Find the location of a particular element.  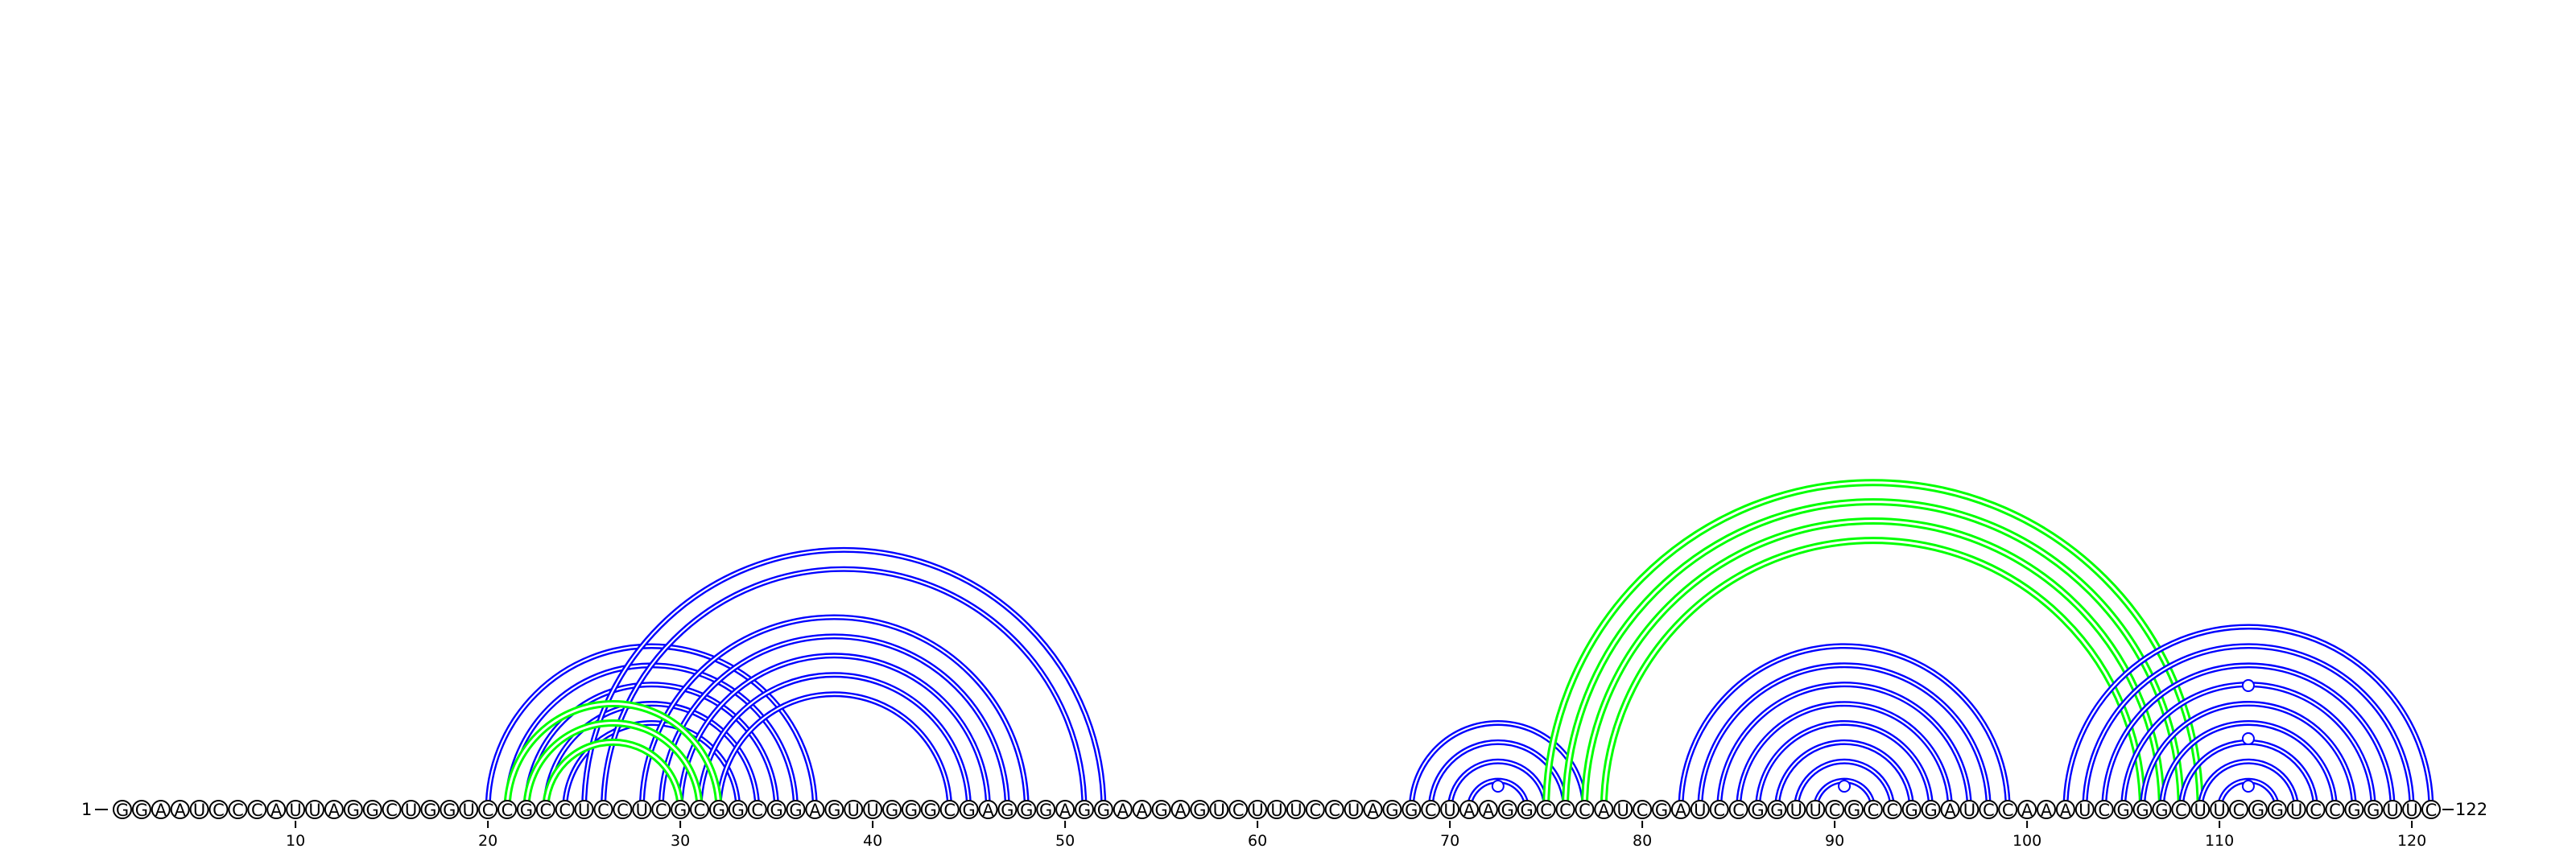

nucleotide-letter-10: U is located at coordinates (295, 810).